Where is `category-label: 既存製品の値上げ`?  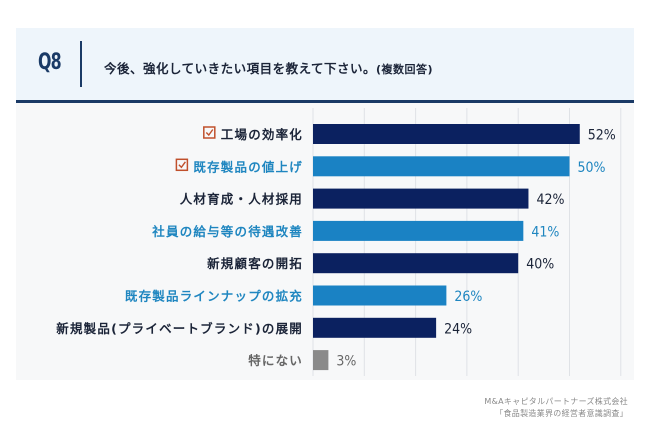
category-label: 既存製品の値上げ is located at coordinates (248, 166).